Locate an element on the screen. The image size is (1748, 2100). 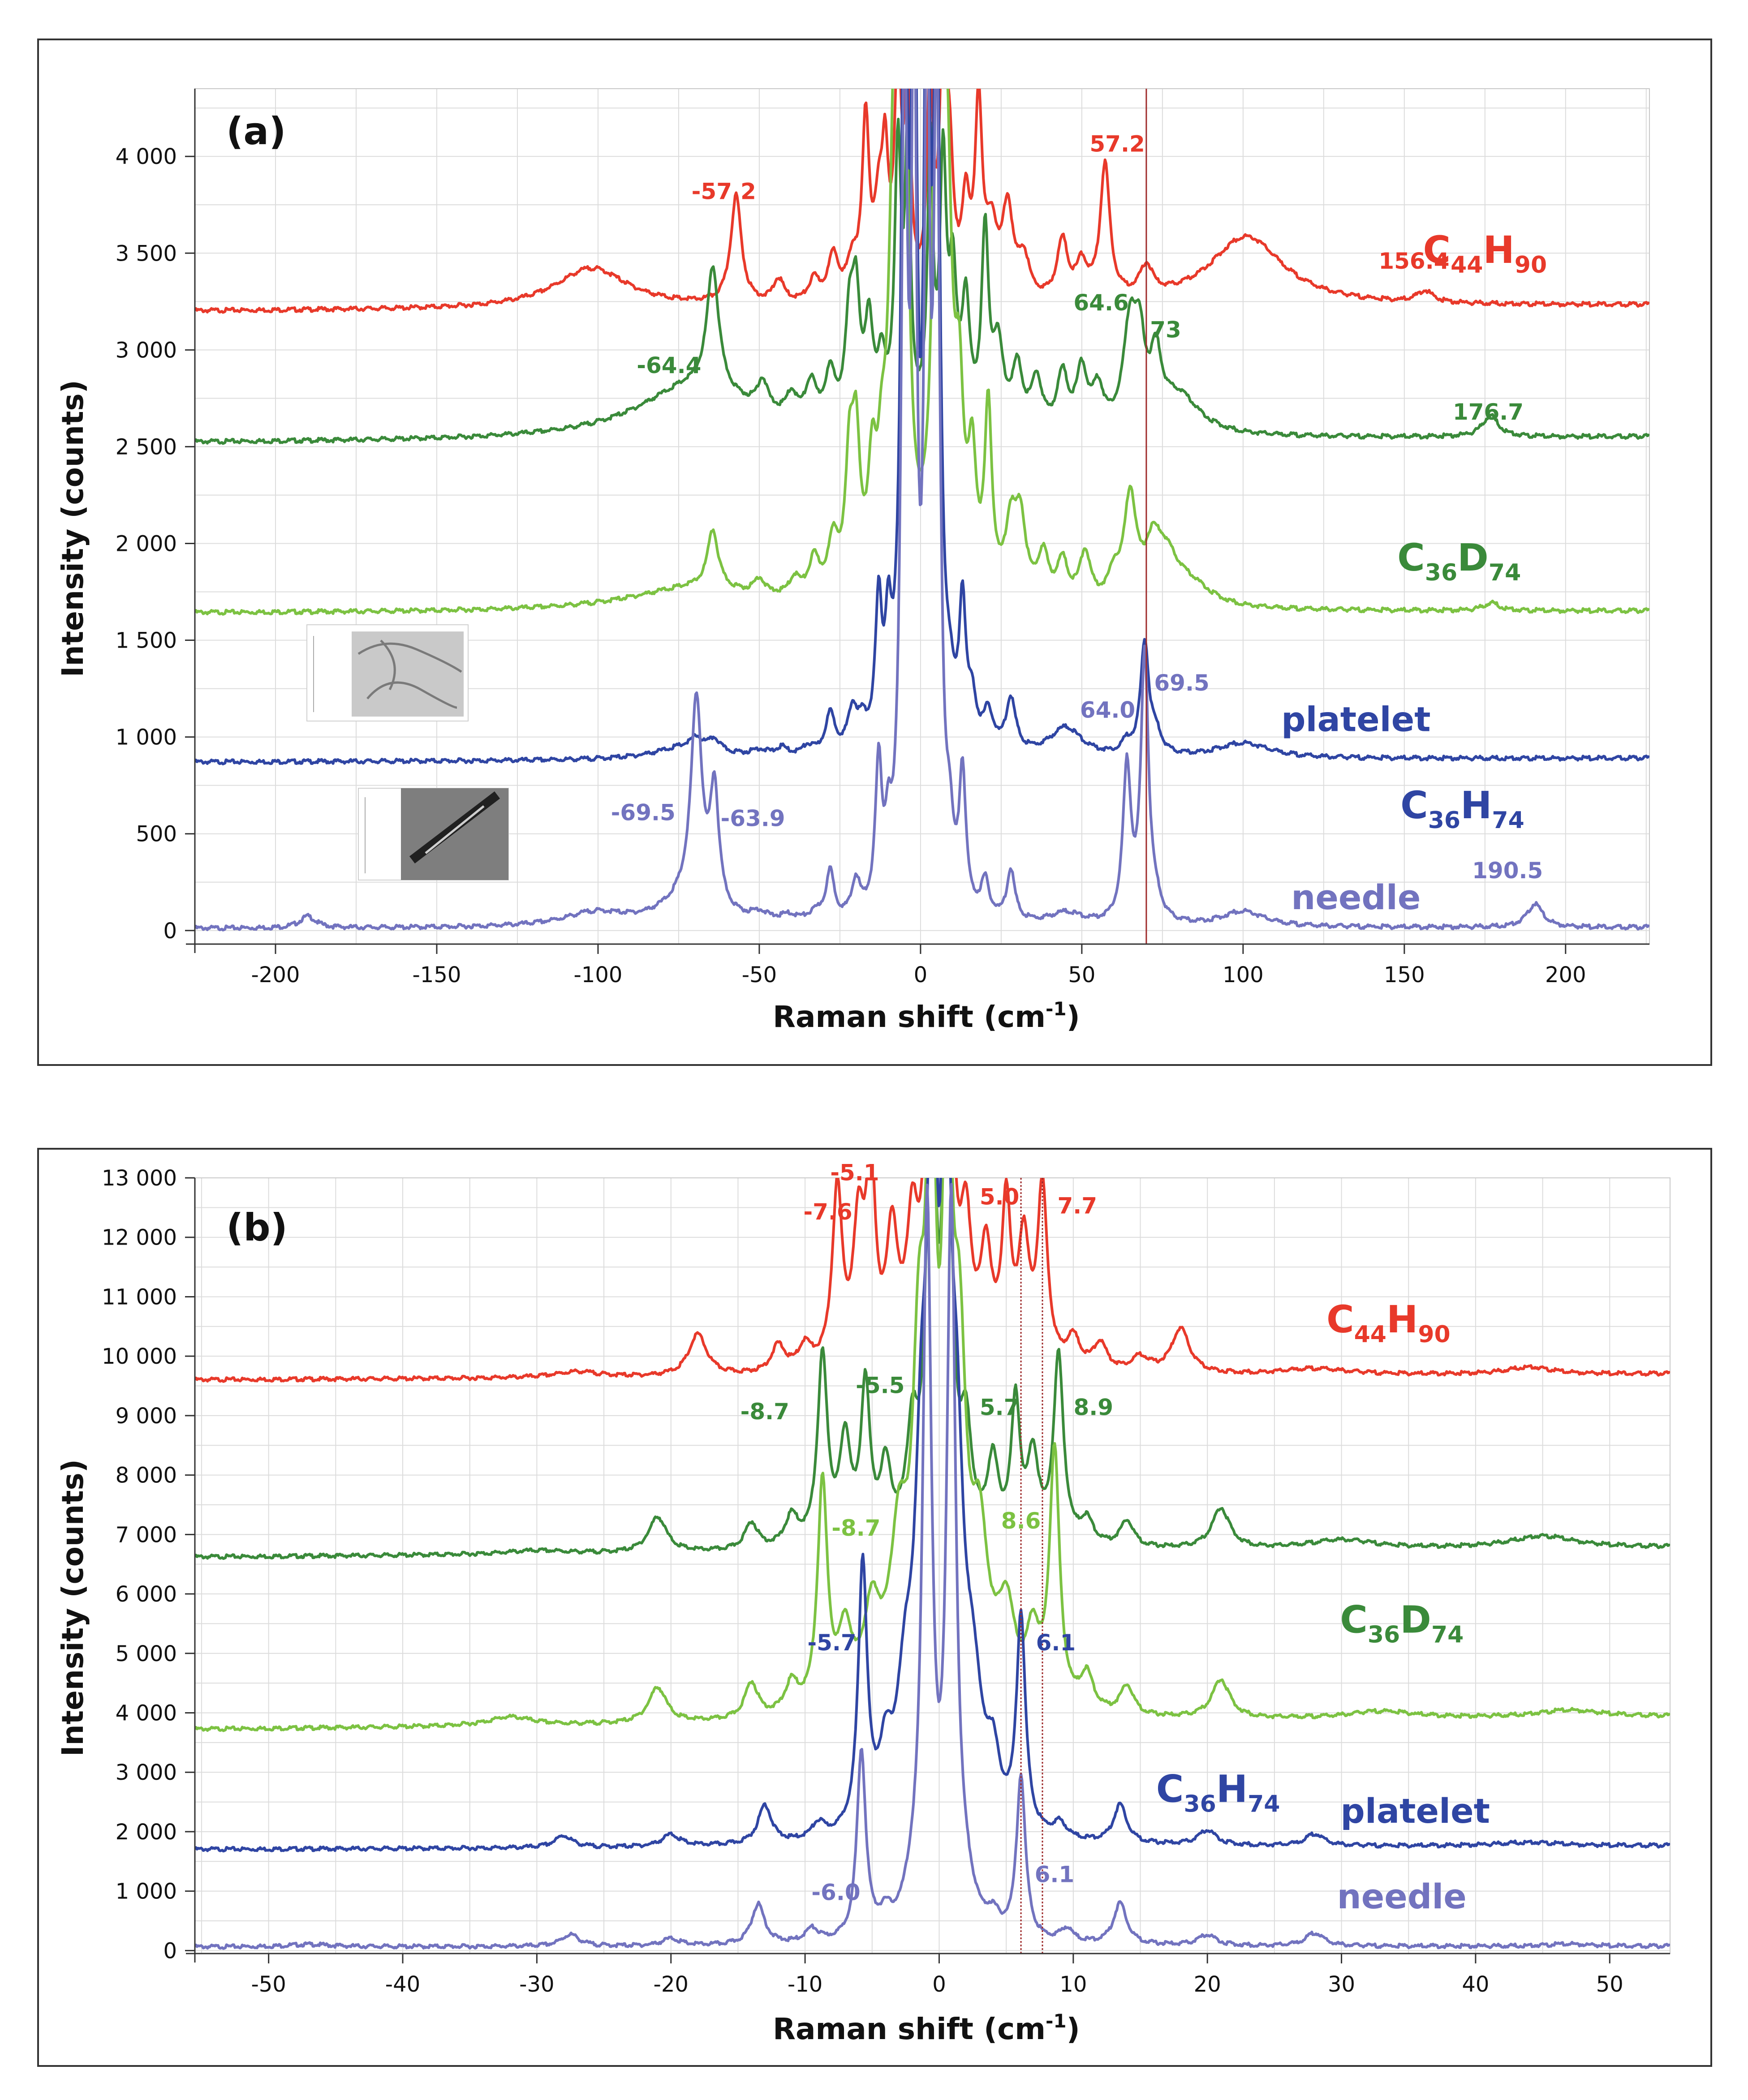
peak-annotation: 156.4 is located at coordinates (1413, 261).